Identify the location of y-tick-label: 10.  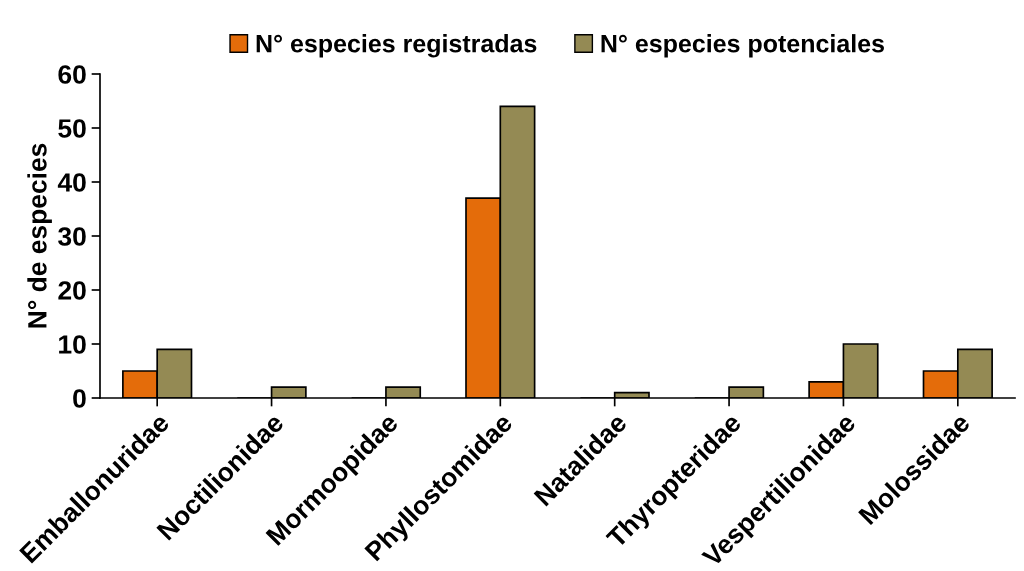
(72, 344).